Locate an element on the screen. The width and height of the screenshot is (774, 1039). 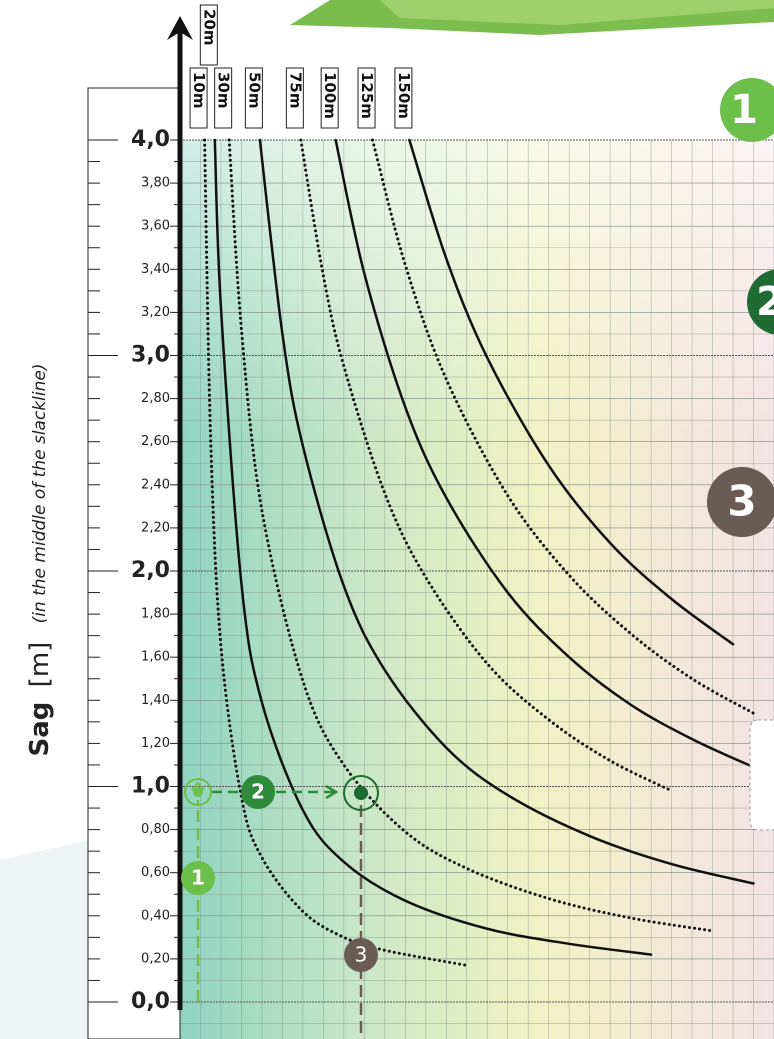
note-box is located at coordinates (761, 775).